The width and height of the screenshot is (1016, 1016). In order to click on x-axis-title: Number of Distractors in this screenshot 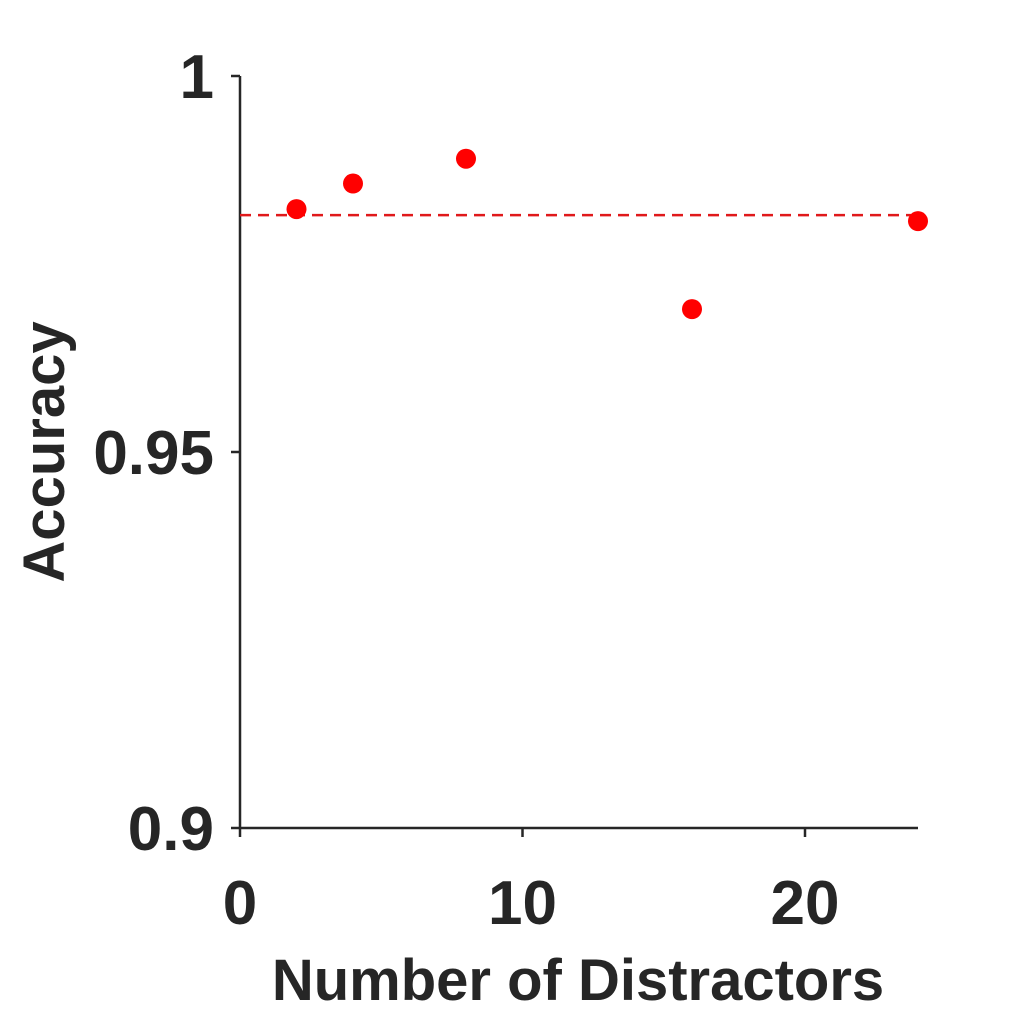, I will do `click(578, 980)`.